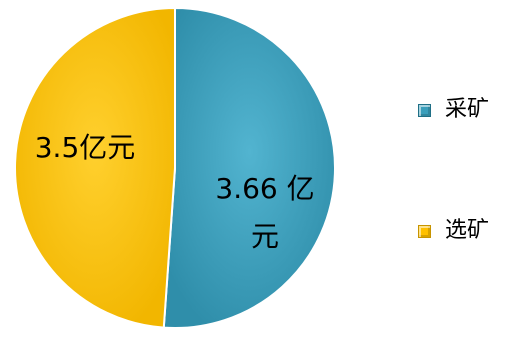  What do you see at coordinates (467, 230) in the screenshot?
I see `legend-label-processing: 选矿` at bounding box center [467, 230].